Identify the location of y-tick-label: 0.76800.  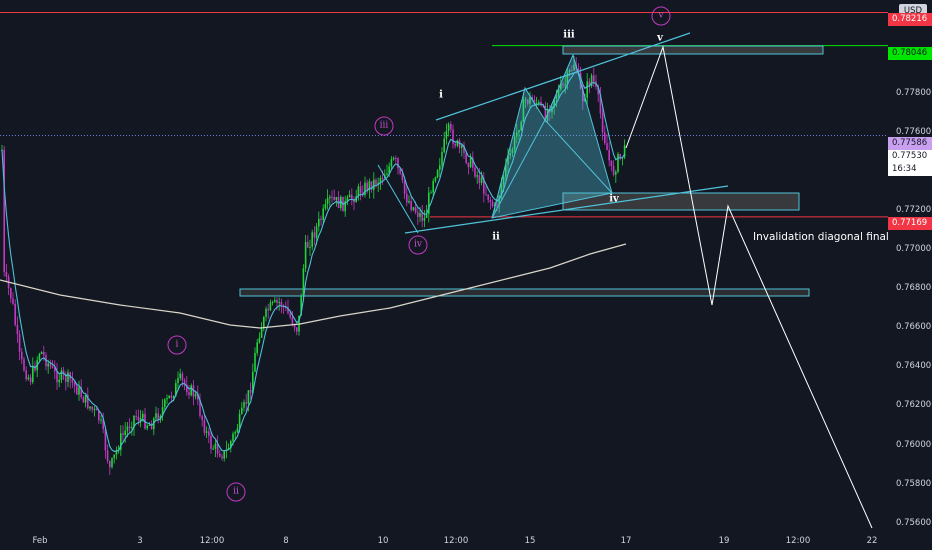
(914, 288).